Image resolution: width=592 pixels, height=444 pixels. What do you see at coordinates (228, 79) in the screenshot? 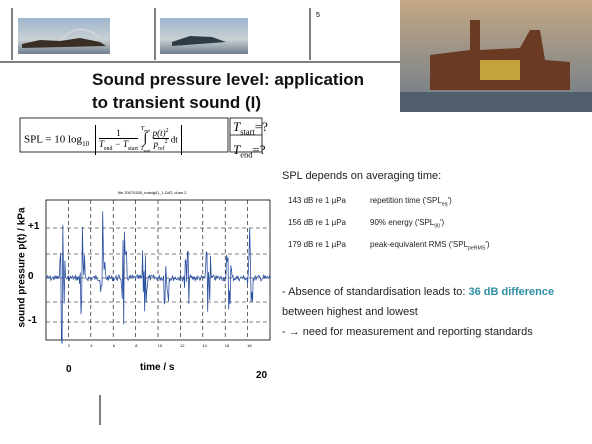
I see `title-line: Sound pressure level: application` at bounding box center [228, 79].